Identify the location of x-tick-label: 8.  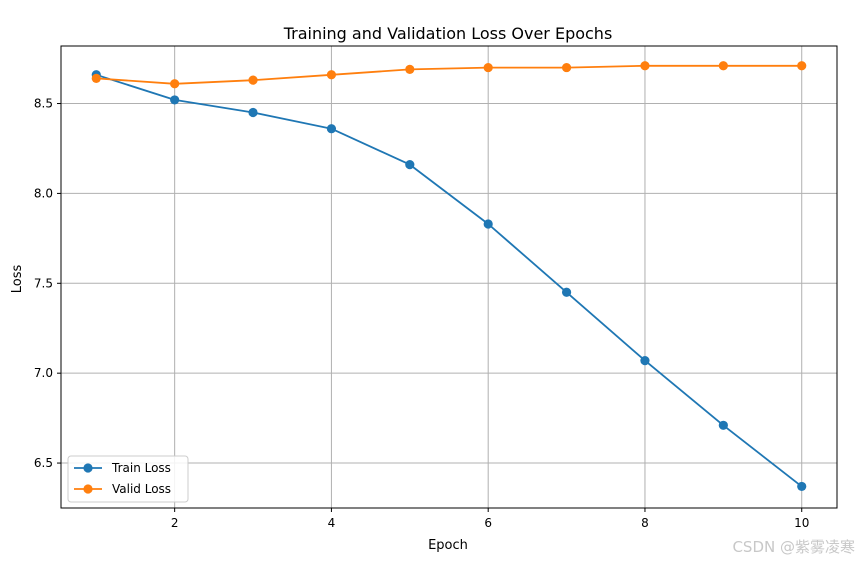
(645, 523).